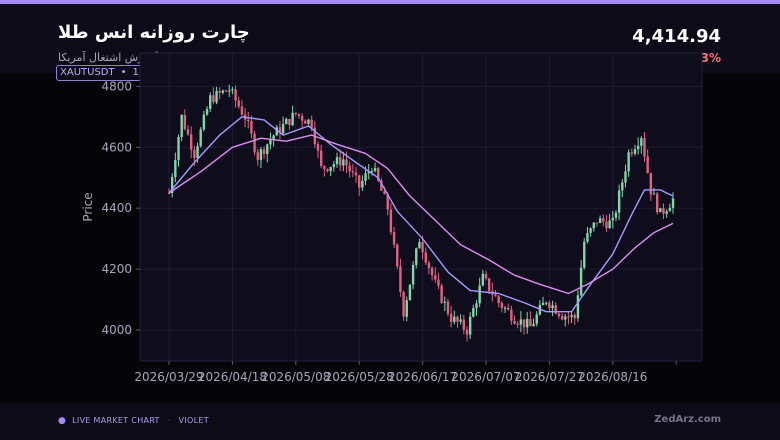  What do you see at coordinates (193, 420) in the screenshot?
I see `theme-label: VIOLET` at bounding box center [193, 420].